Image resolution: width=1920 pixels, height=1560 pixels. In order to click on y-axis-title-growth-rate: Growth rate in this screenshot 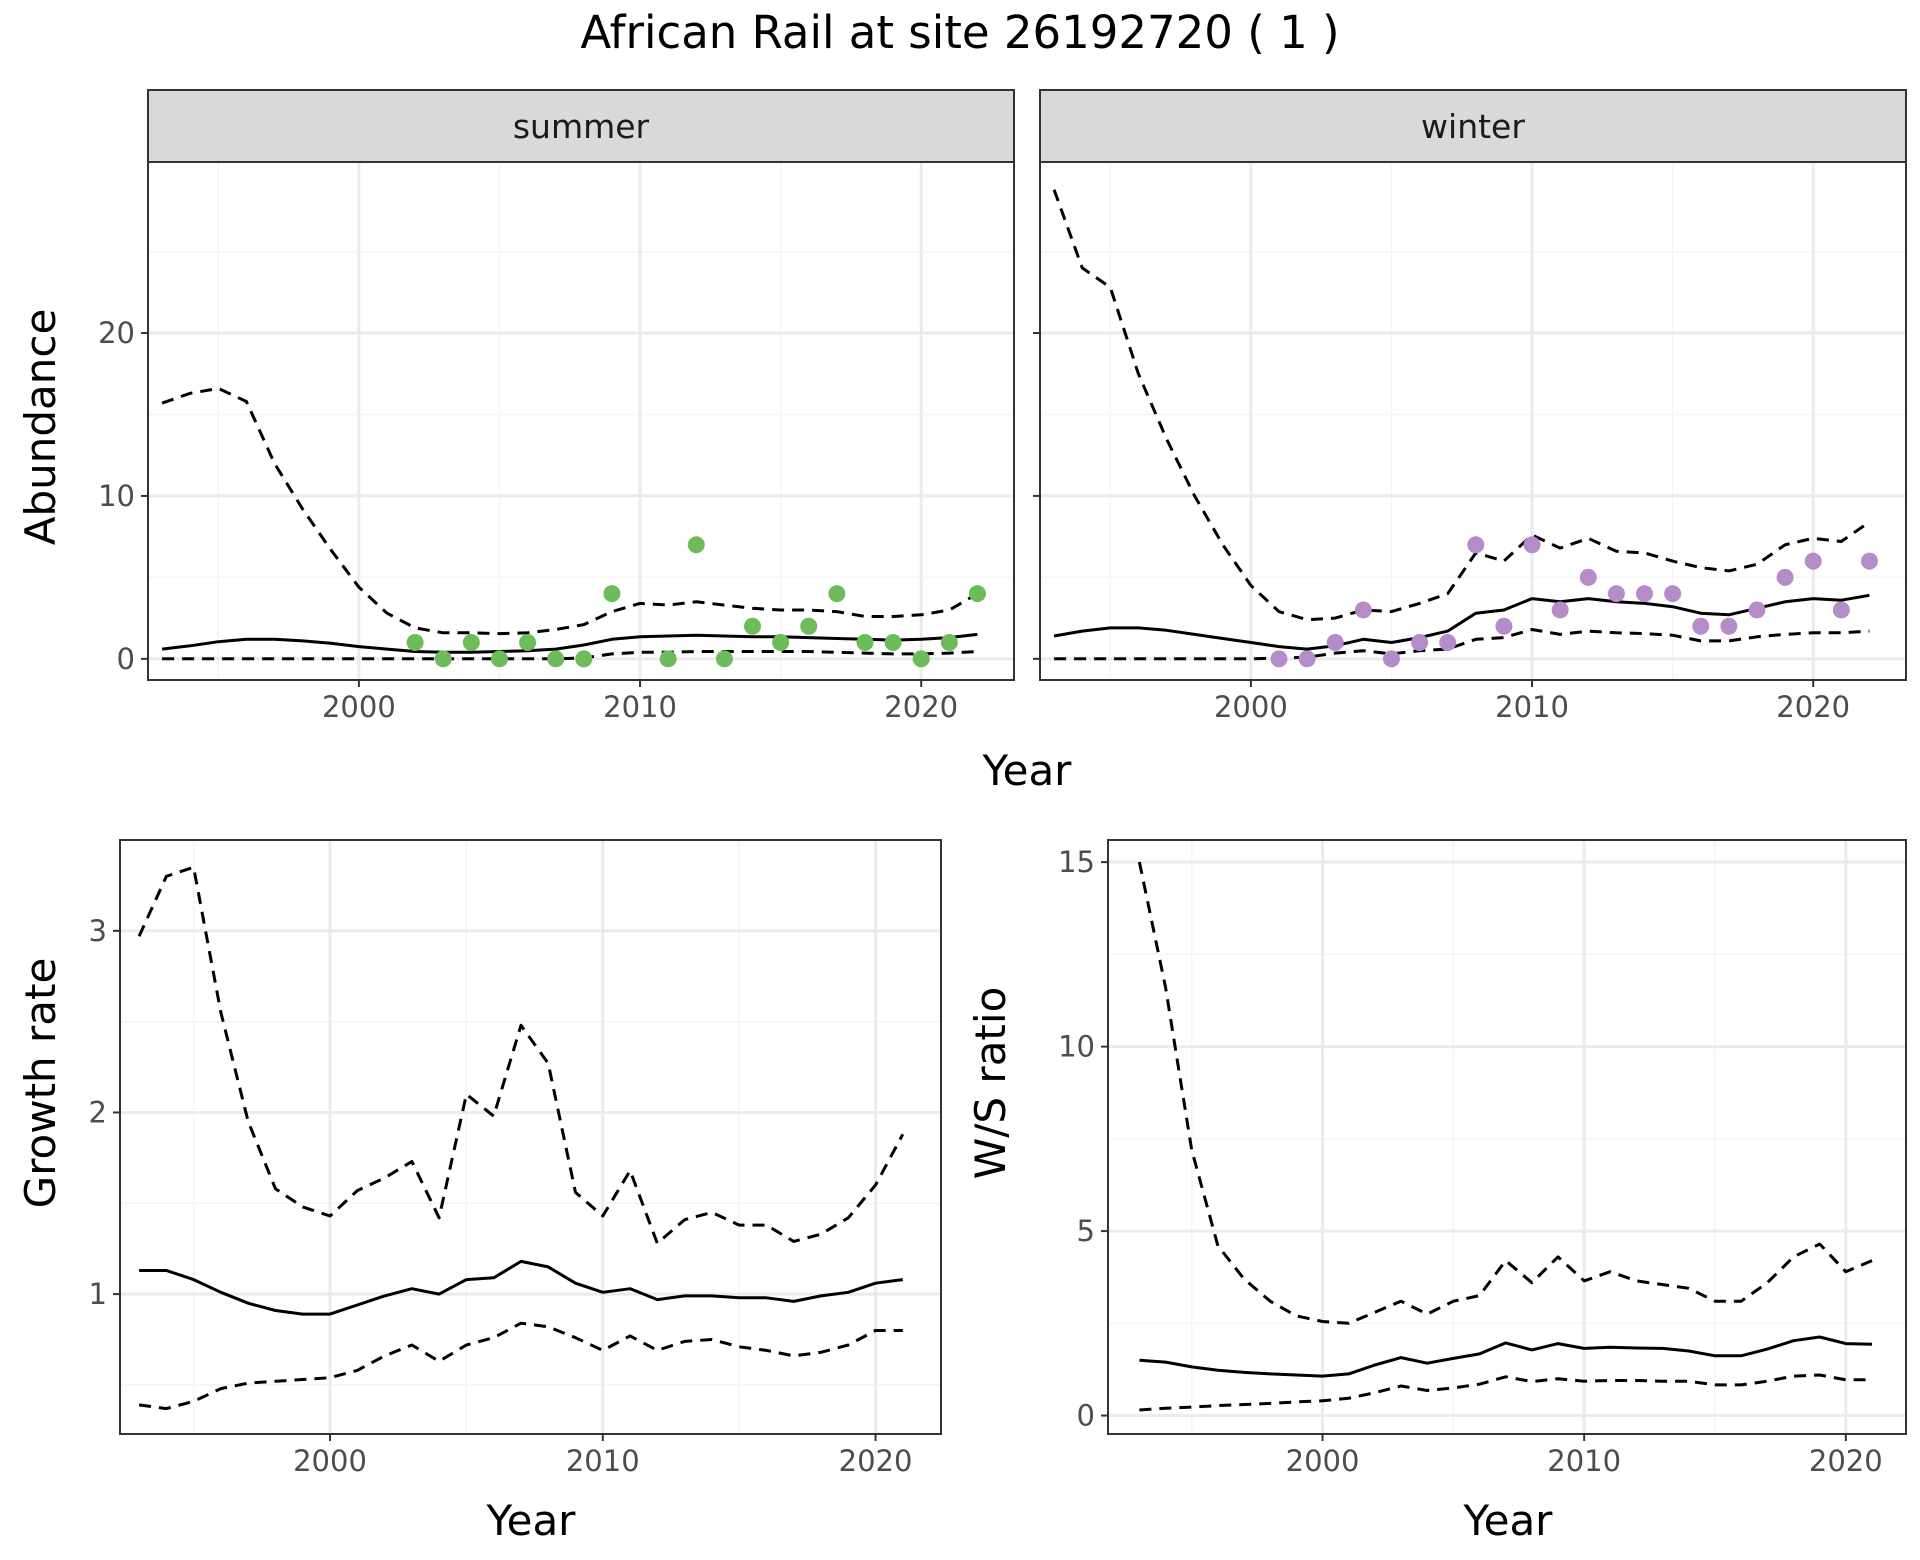, I will do `click(40, 1083)`.